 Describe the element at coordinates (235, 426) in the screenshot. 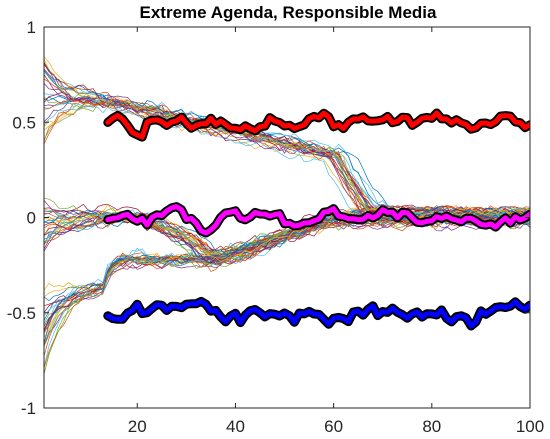

I see `x-tick-label: 40` at that location.